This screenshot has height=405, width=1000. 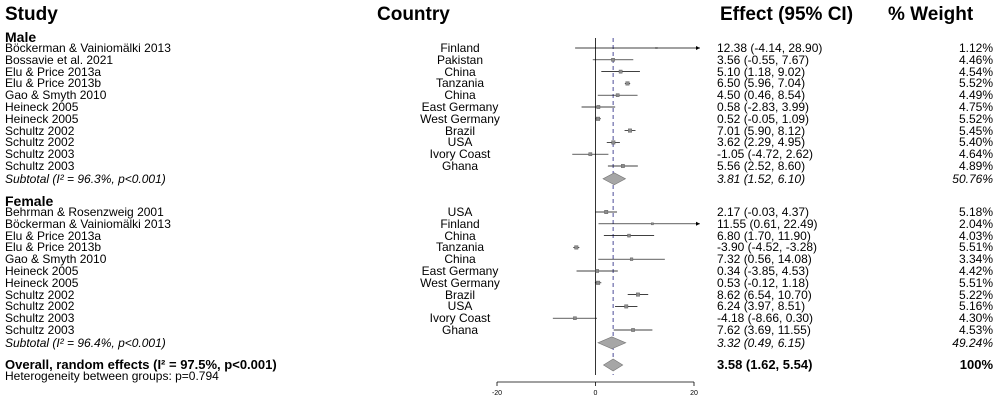 What do you see at coordinates (761, 306) in the screenshot?
I see `effect-ci: 6.24 (3.97, 8.51)` at bounding box center [761, 306].